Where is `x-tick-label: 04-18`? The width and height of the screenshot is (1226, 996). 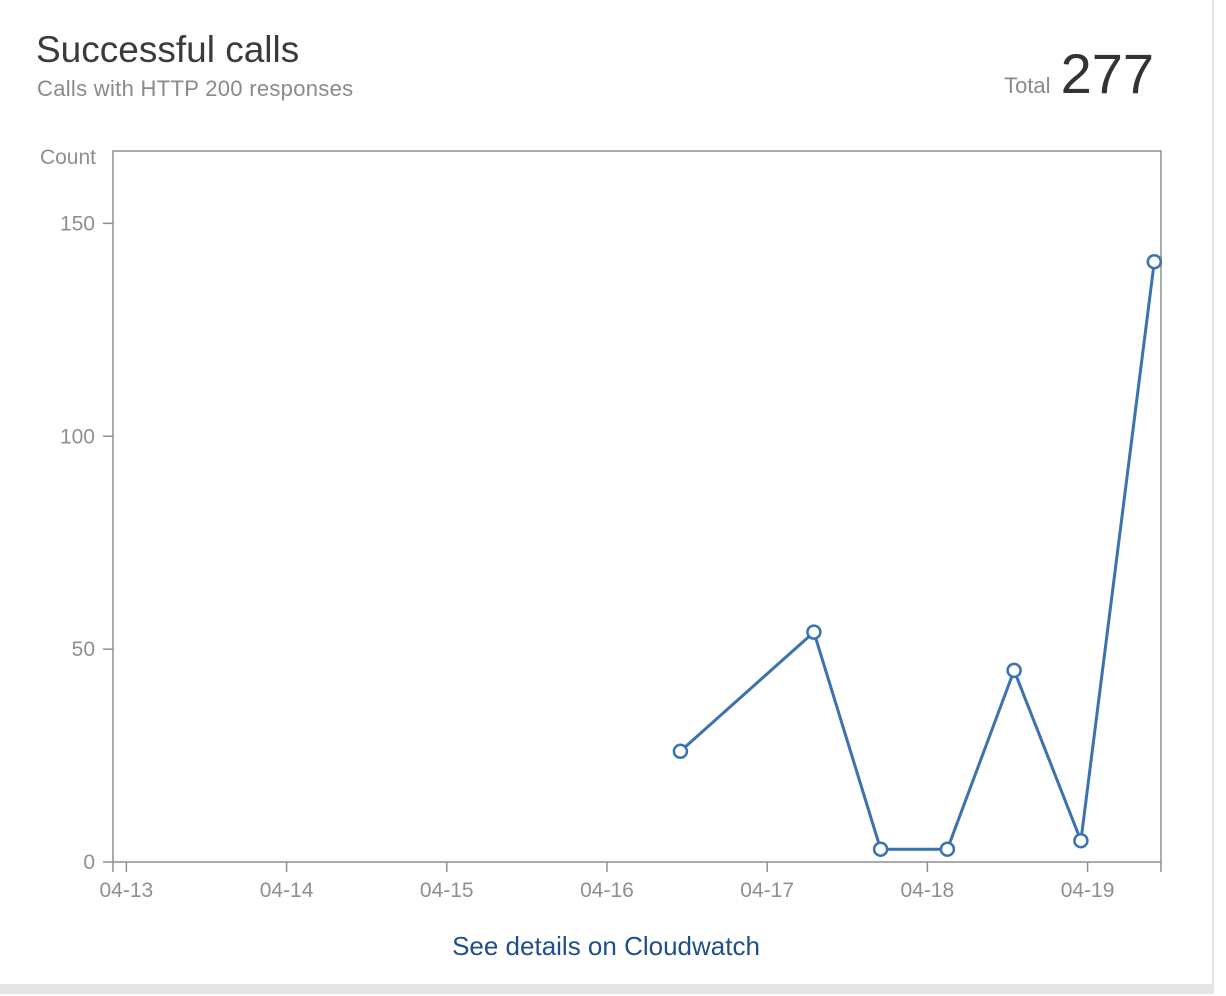
x-tick-label: 04-18 is located at coordinates (928, 890).